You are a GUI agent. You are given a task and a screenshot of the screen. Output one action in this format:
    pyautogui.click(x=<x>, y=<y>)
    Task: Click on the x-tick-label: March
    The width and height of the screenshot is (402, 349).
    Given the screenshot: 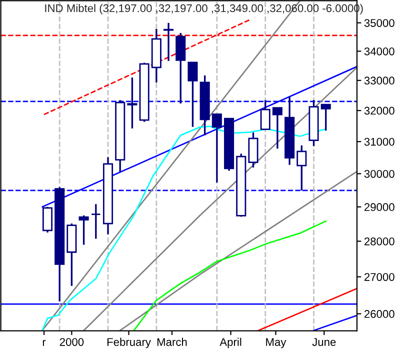 What is the action you would take?
    pyautogui.click(x=172, y=342)
    